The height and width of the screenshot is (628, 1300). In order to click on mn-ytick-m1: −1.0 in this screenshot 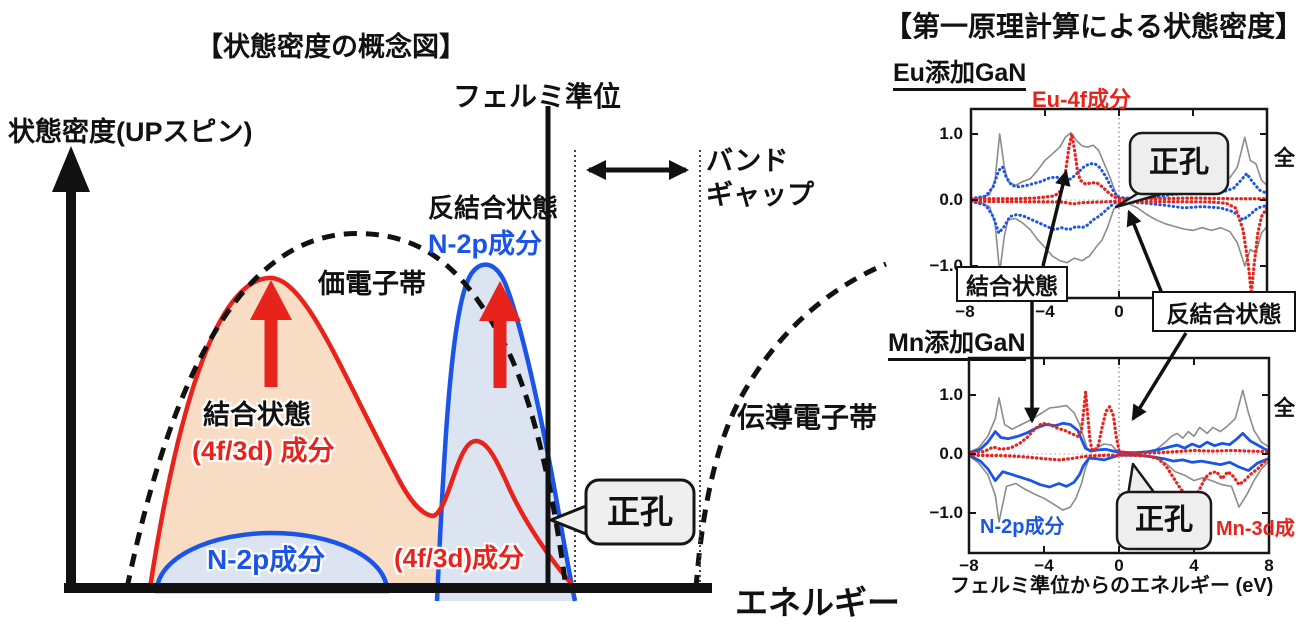, I will do `click(946, 512)`.